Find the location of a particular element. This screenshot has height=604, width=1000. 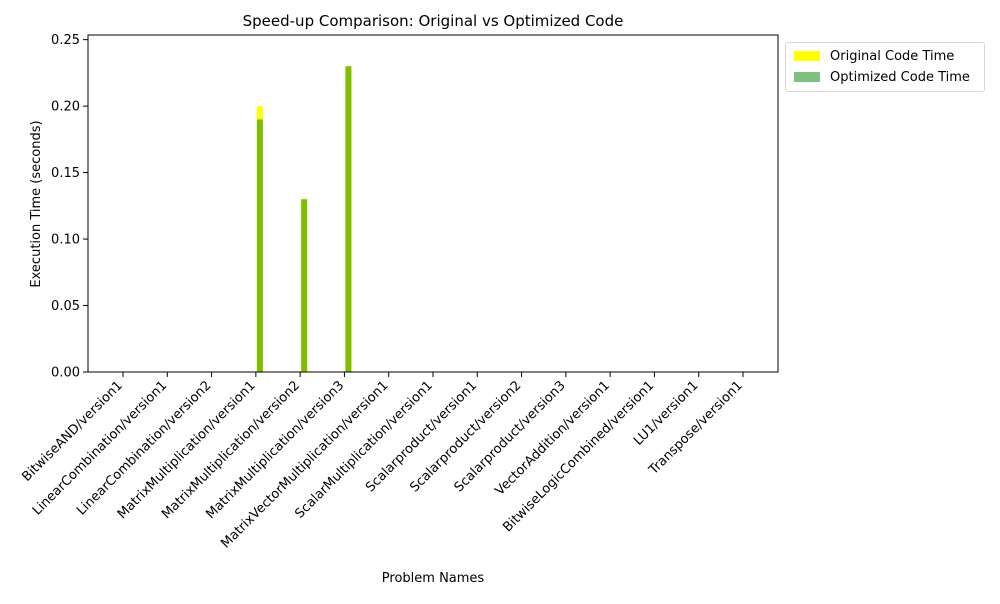

legend-item-optimized: Optimized Code Time is located at coordinates (882, 77).